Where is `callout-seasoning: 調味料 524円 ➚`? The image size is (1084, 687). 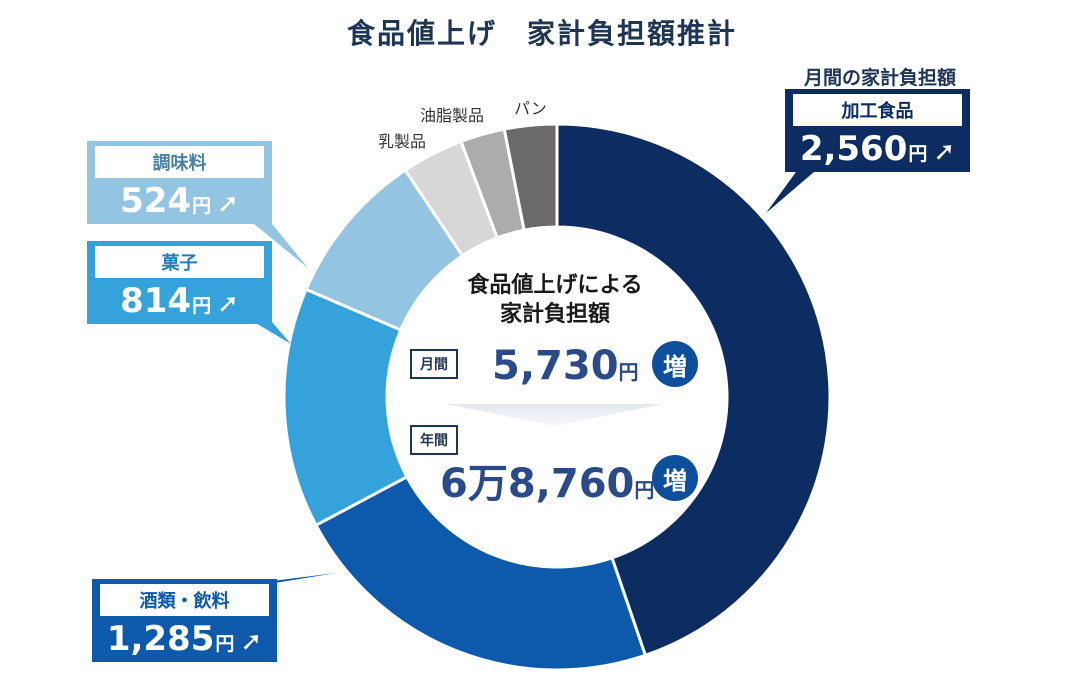
callout-seasoning: 調味料 524円 ➚ is located at coordinates (179, 182).